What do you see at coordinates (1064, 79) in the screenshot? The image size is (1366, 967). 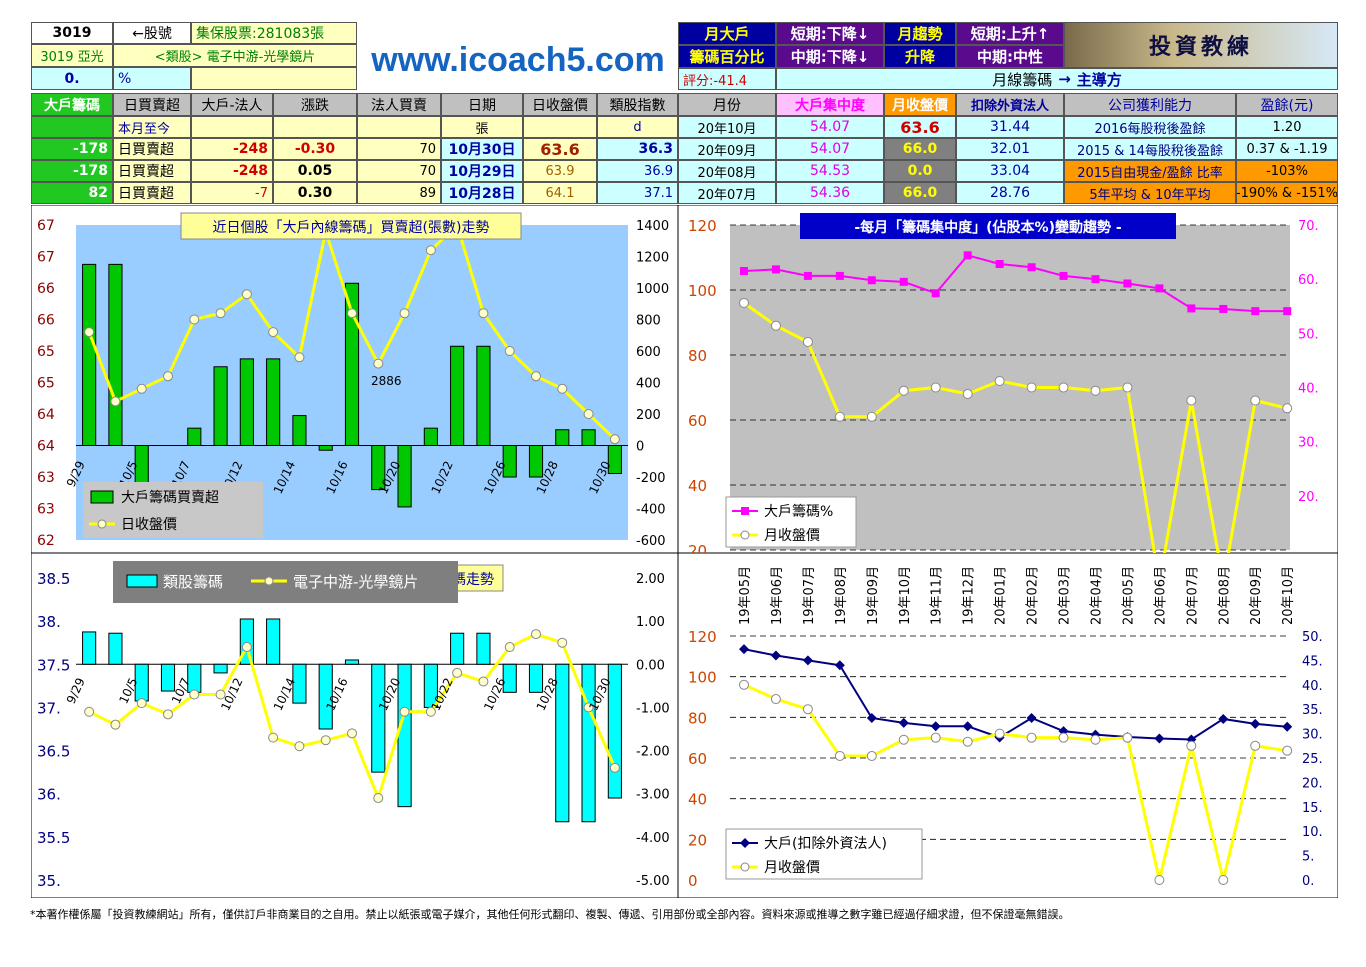 I see `arrow-icon: →` at bounding box center [1064, 79].